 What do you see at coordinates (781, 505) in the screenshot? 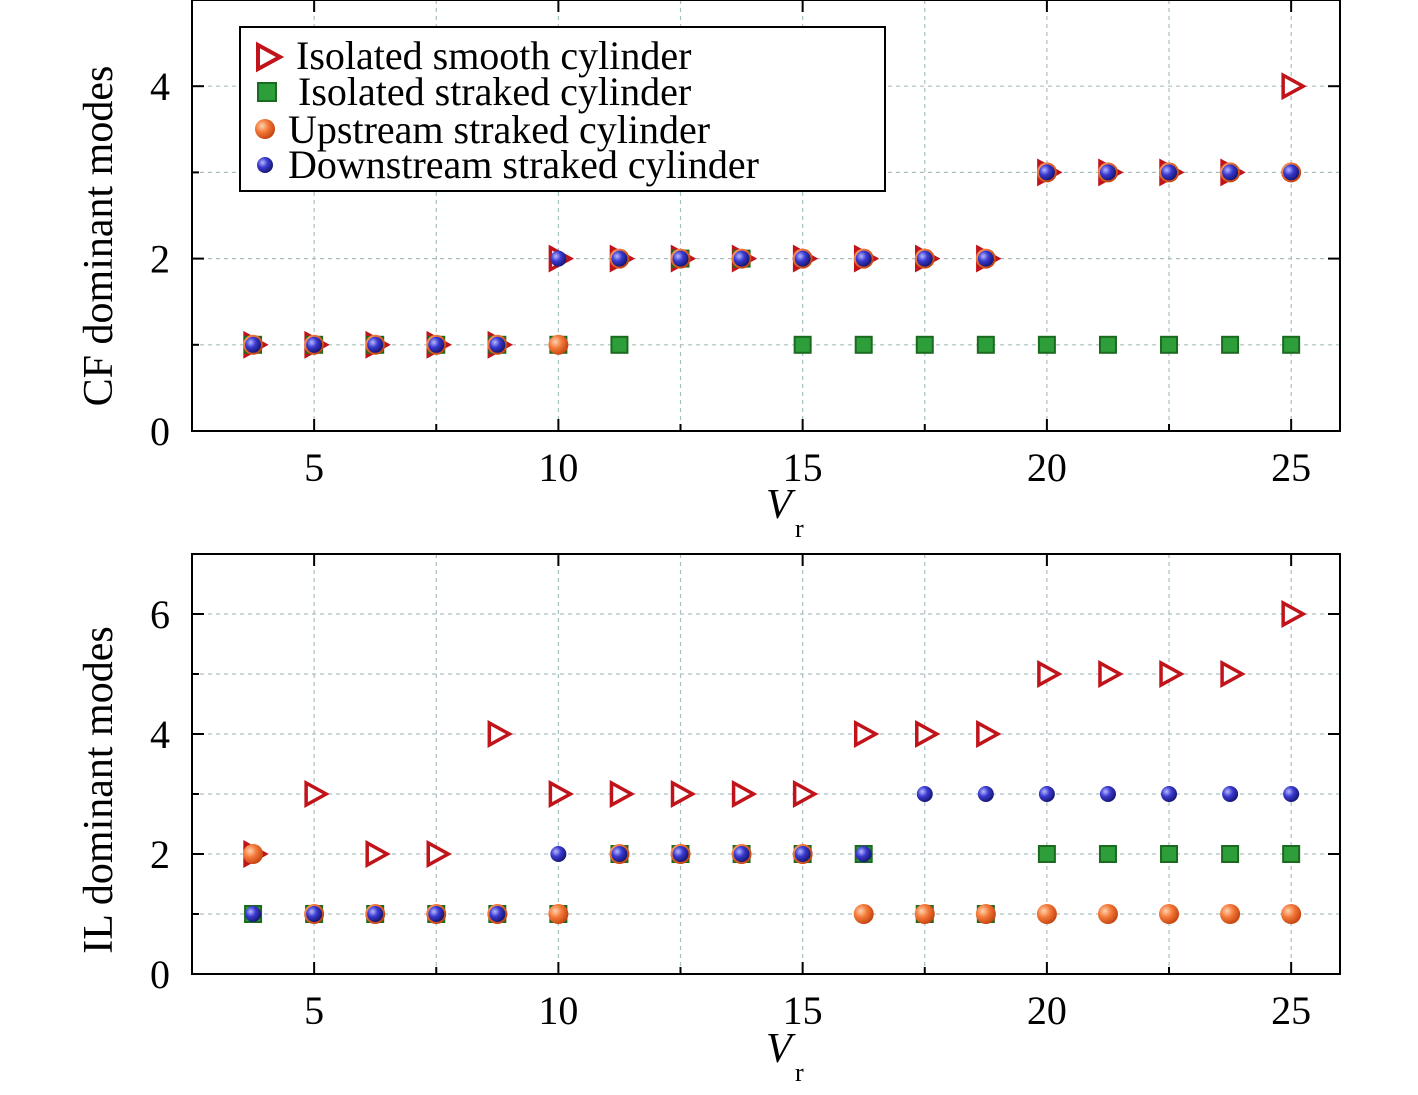
I see `cf-x-axis-title: V` at bounding box center [781, 505].